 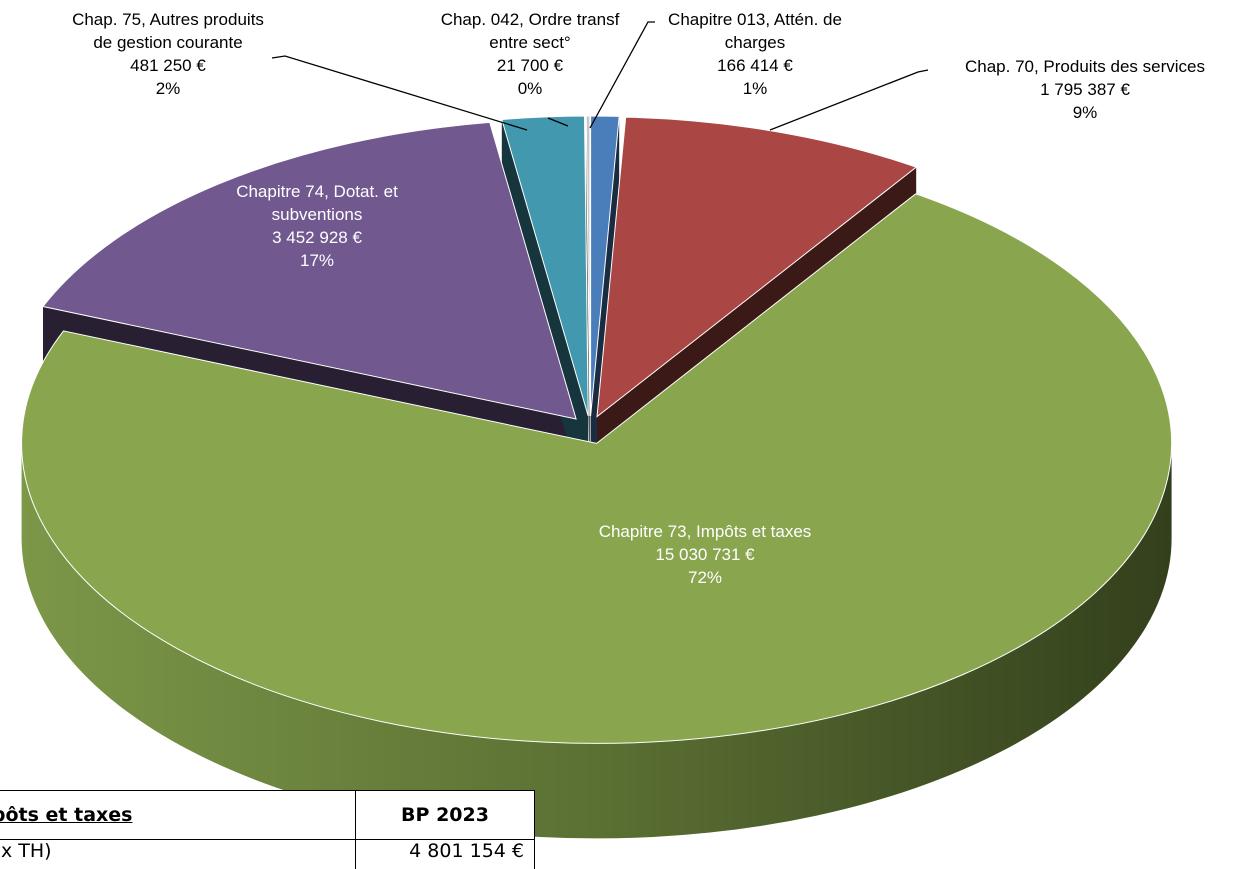 What do you see at coordinates (168, 65) in the screenshot?
I see `value-label: 481 250 €` at bounding box center [168, 65].